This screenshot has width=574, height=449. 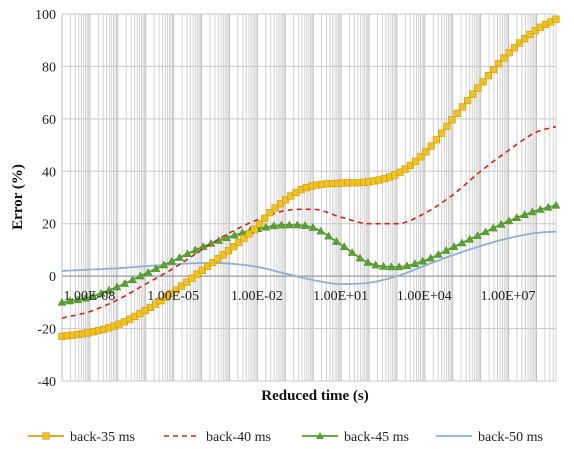 What do you see at coordinates (285, 437) in the screenshot?
I see `legend: back-35 ms back-40 ms back-45 ms back-50 ms` at bounding box center [285, 437].